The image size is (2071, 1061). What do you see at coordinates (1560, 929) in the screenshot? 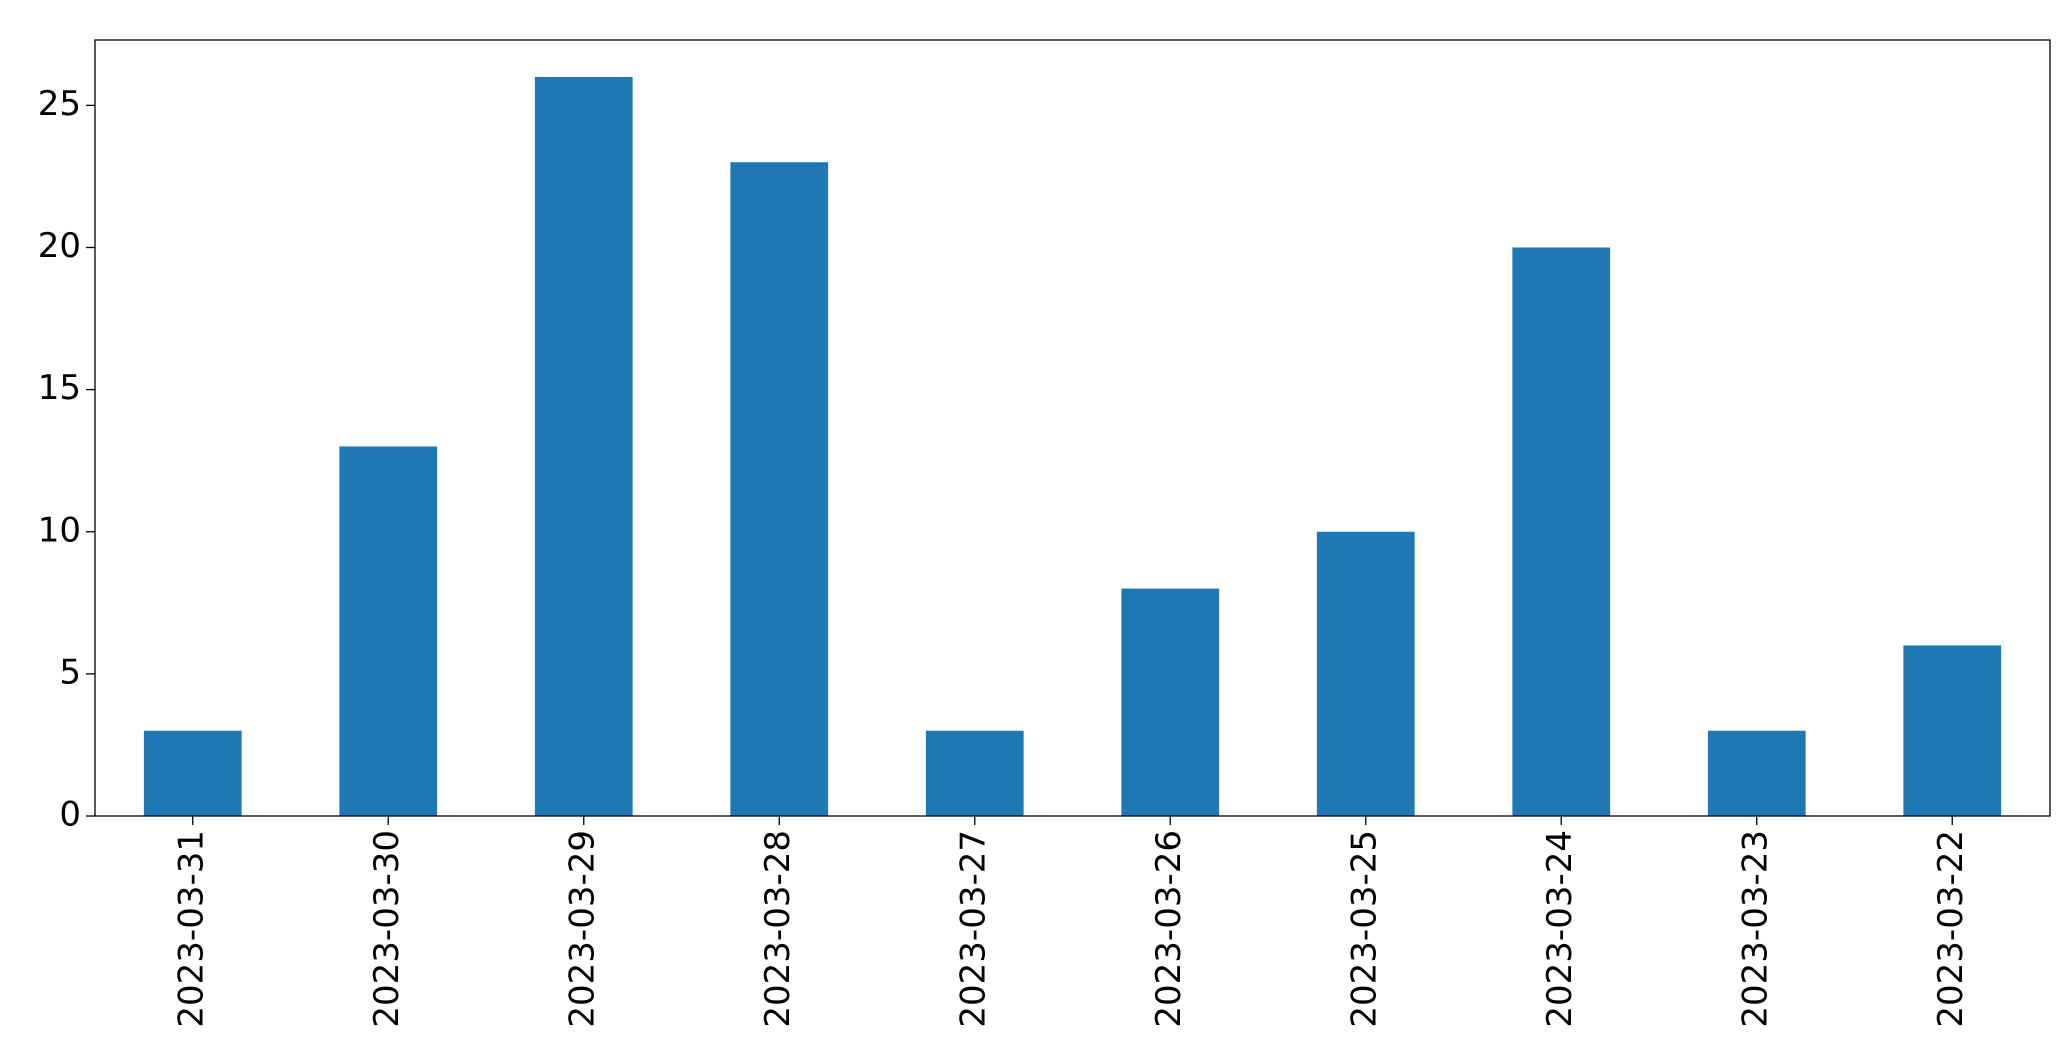
I see `x-tick-label: 2023-03-24` at bounding box center [1560, 929].